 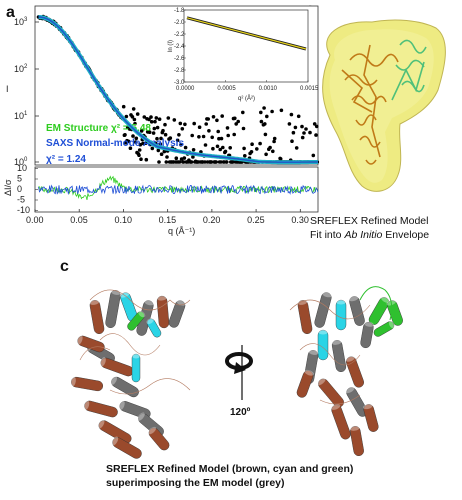 I want to click on inset-y-label: ln (I), so click(x=171, y=46).